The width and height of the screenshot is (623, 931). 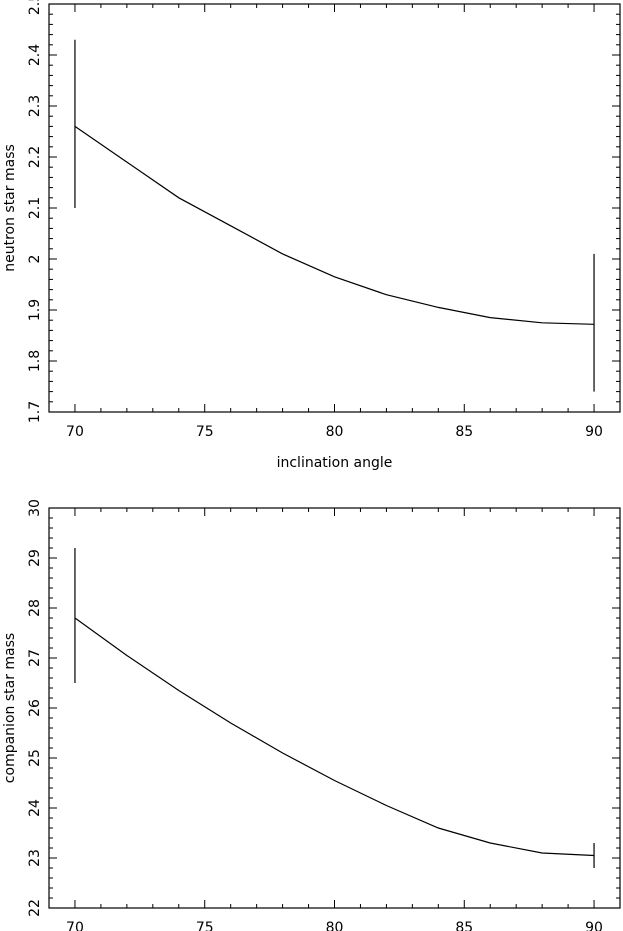 What do you see at coordinates (35, 708) in the screenshot?
I see `y-tick-label: 26` at bounding box center [35, 708].